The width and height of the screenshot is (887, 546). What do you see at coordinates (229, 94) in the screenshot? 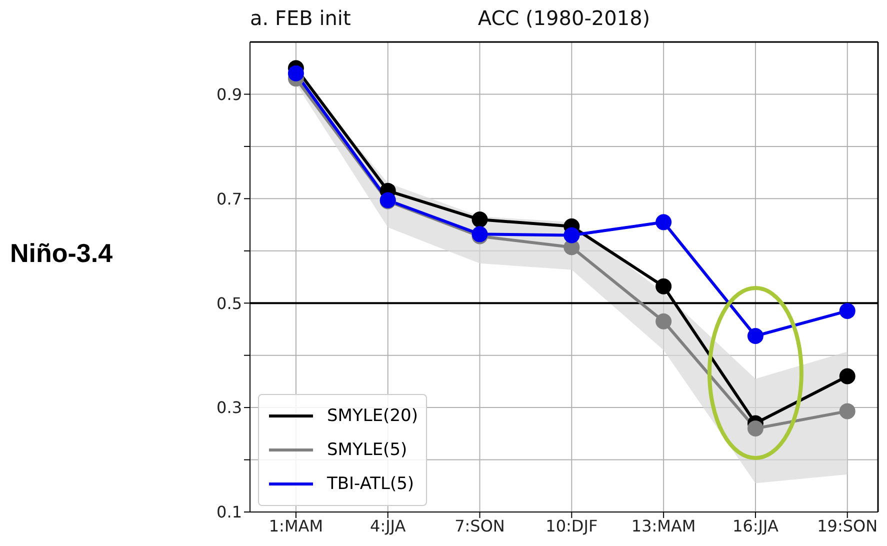
I see `y-tick-label: 0.9` at bounding box center [229, 94].